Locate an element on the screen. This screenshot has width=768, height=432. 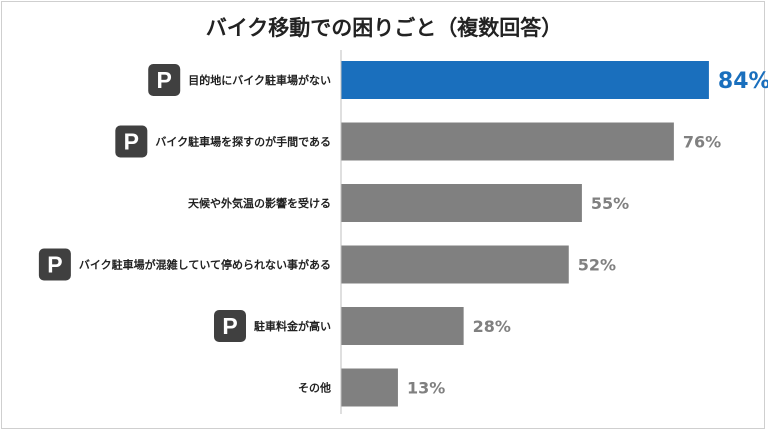
value-label: 28% is located at coordinates (492, 326).